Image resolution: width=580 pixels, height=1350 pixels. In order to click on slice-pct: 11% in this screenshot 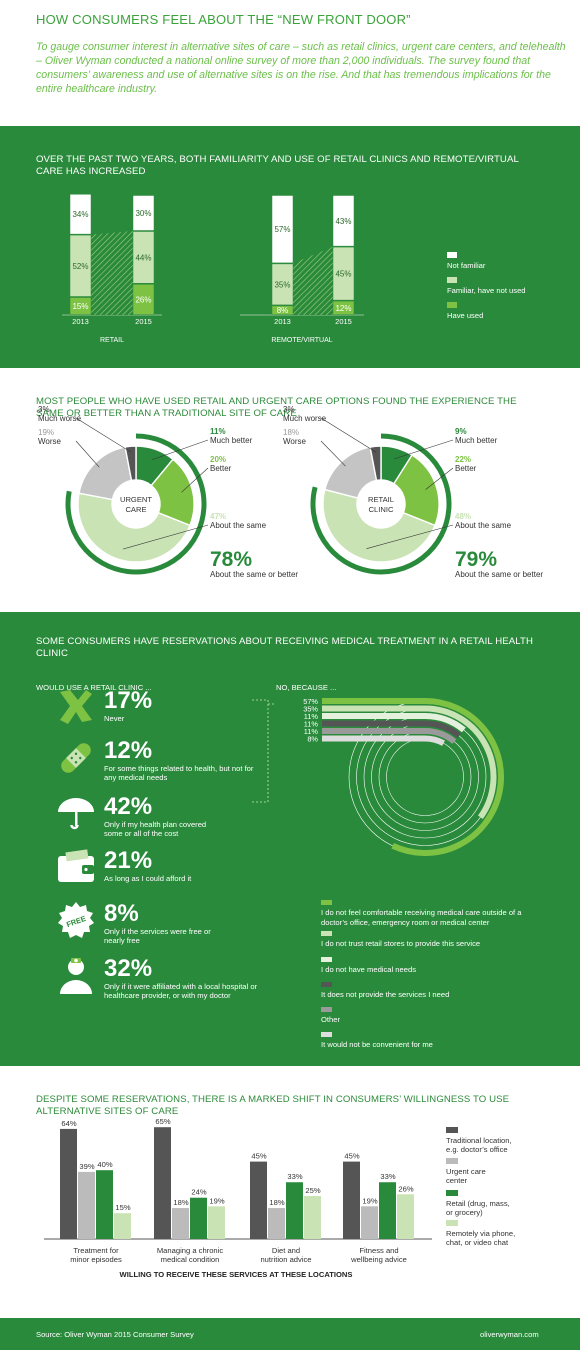, I will do `click(218, 431)`.